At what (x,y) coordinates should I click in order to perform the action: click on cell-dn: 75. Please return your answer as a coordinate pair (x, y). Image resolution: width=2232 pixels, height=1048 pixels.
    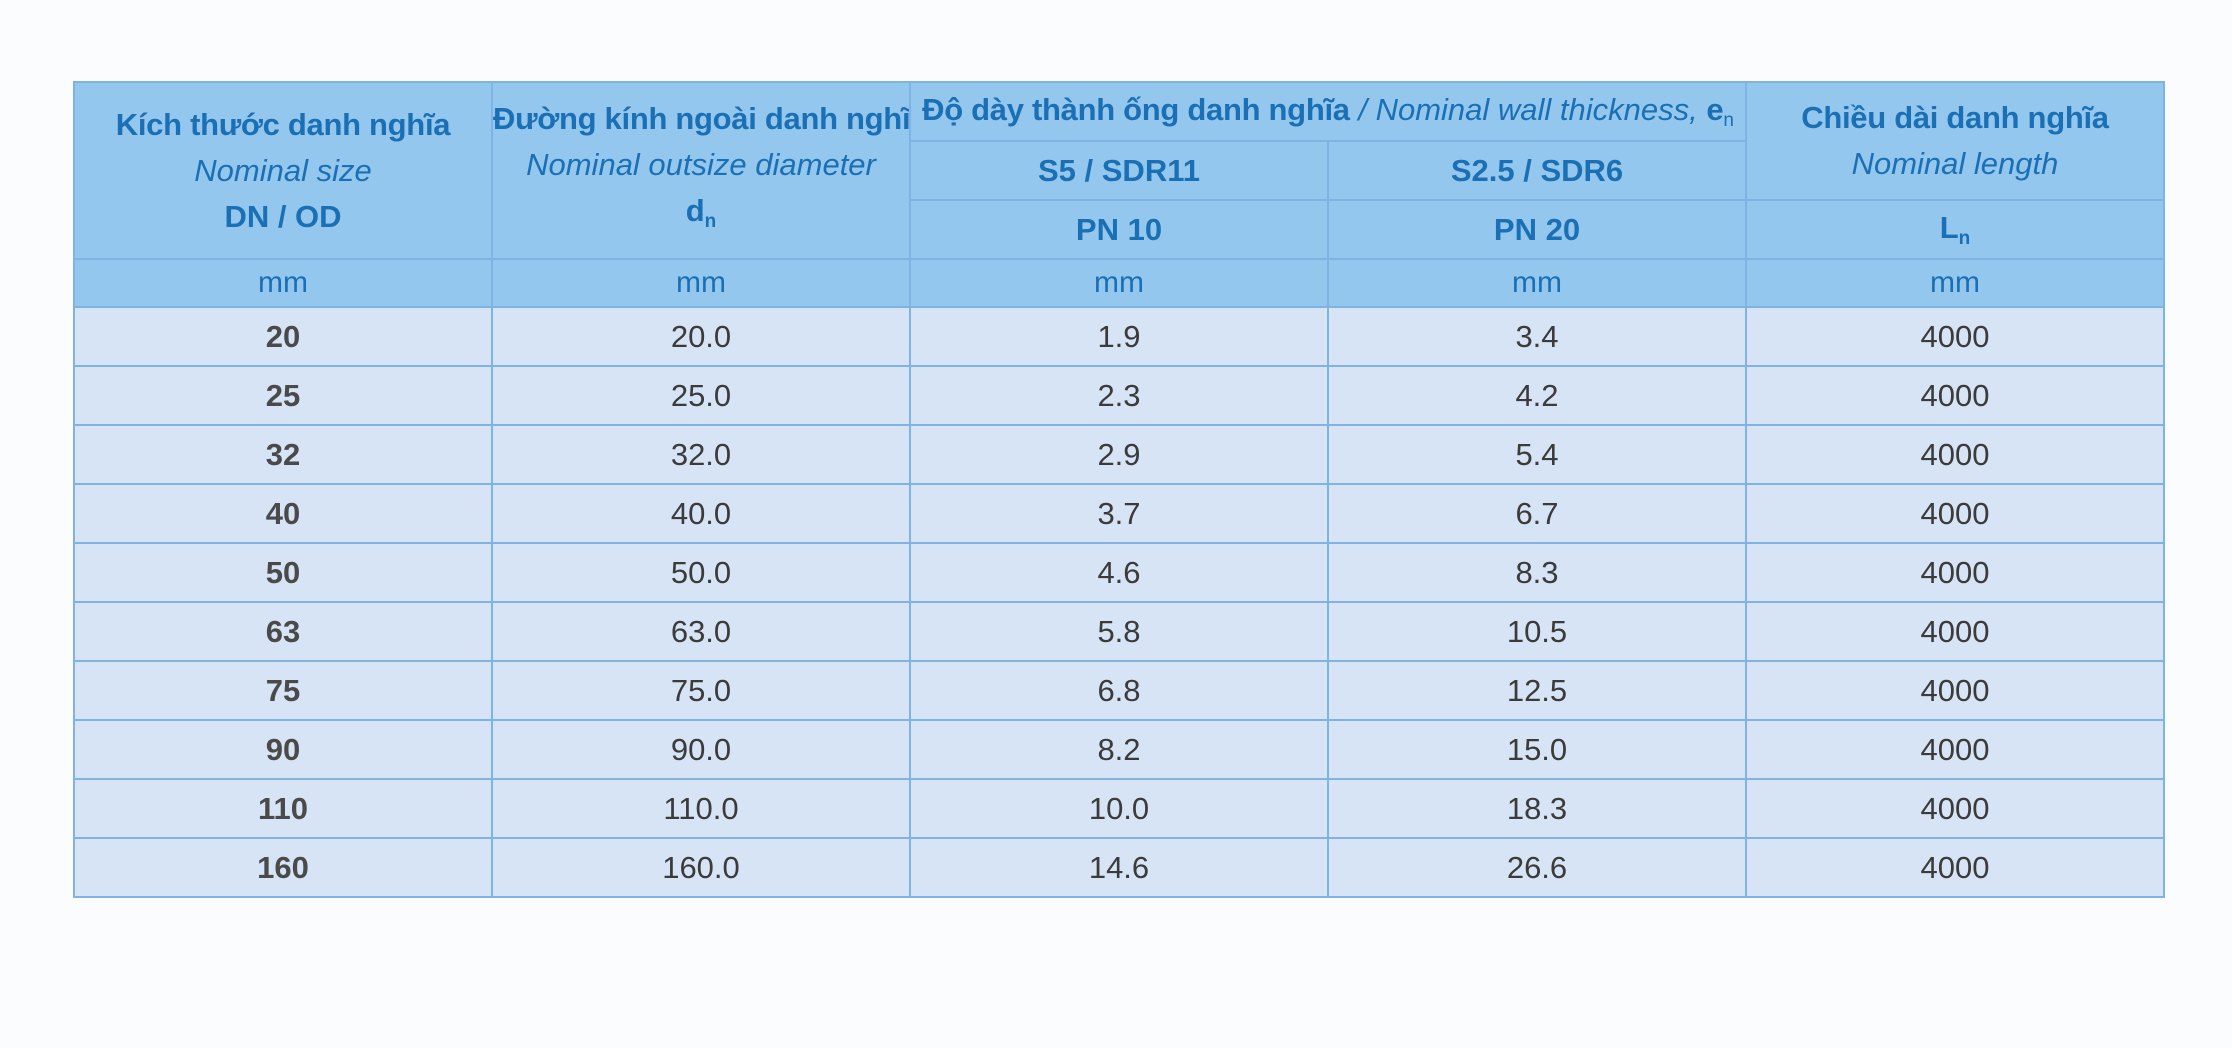
    Looking at the image, I should click on (283, 690).